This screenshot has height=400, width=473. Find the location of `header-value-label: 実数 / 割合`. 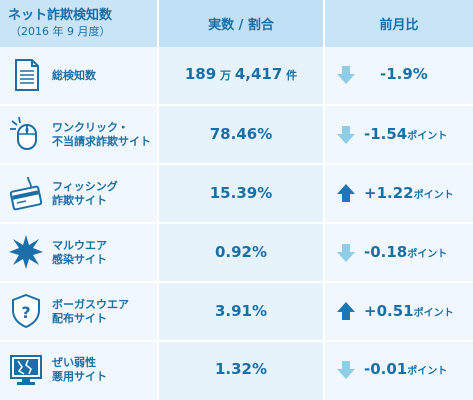

header-value-label: 実数 / 割合 is located at coordinates (241, 25).